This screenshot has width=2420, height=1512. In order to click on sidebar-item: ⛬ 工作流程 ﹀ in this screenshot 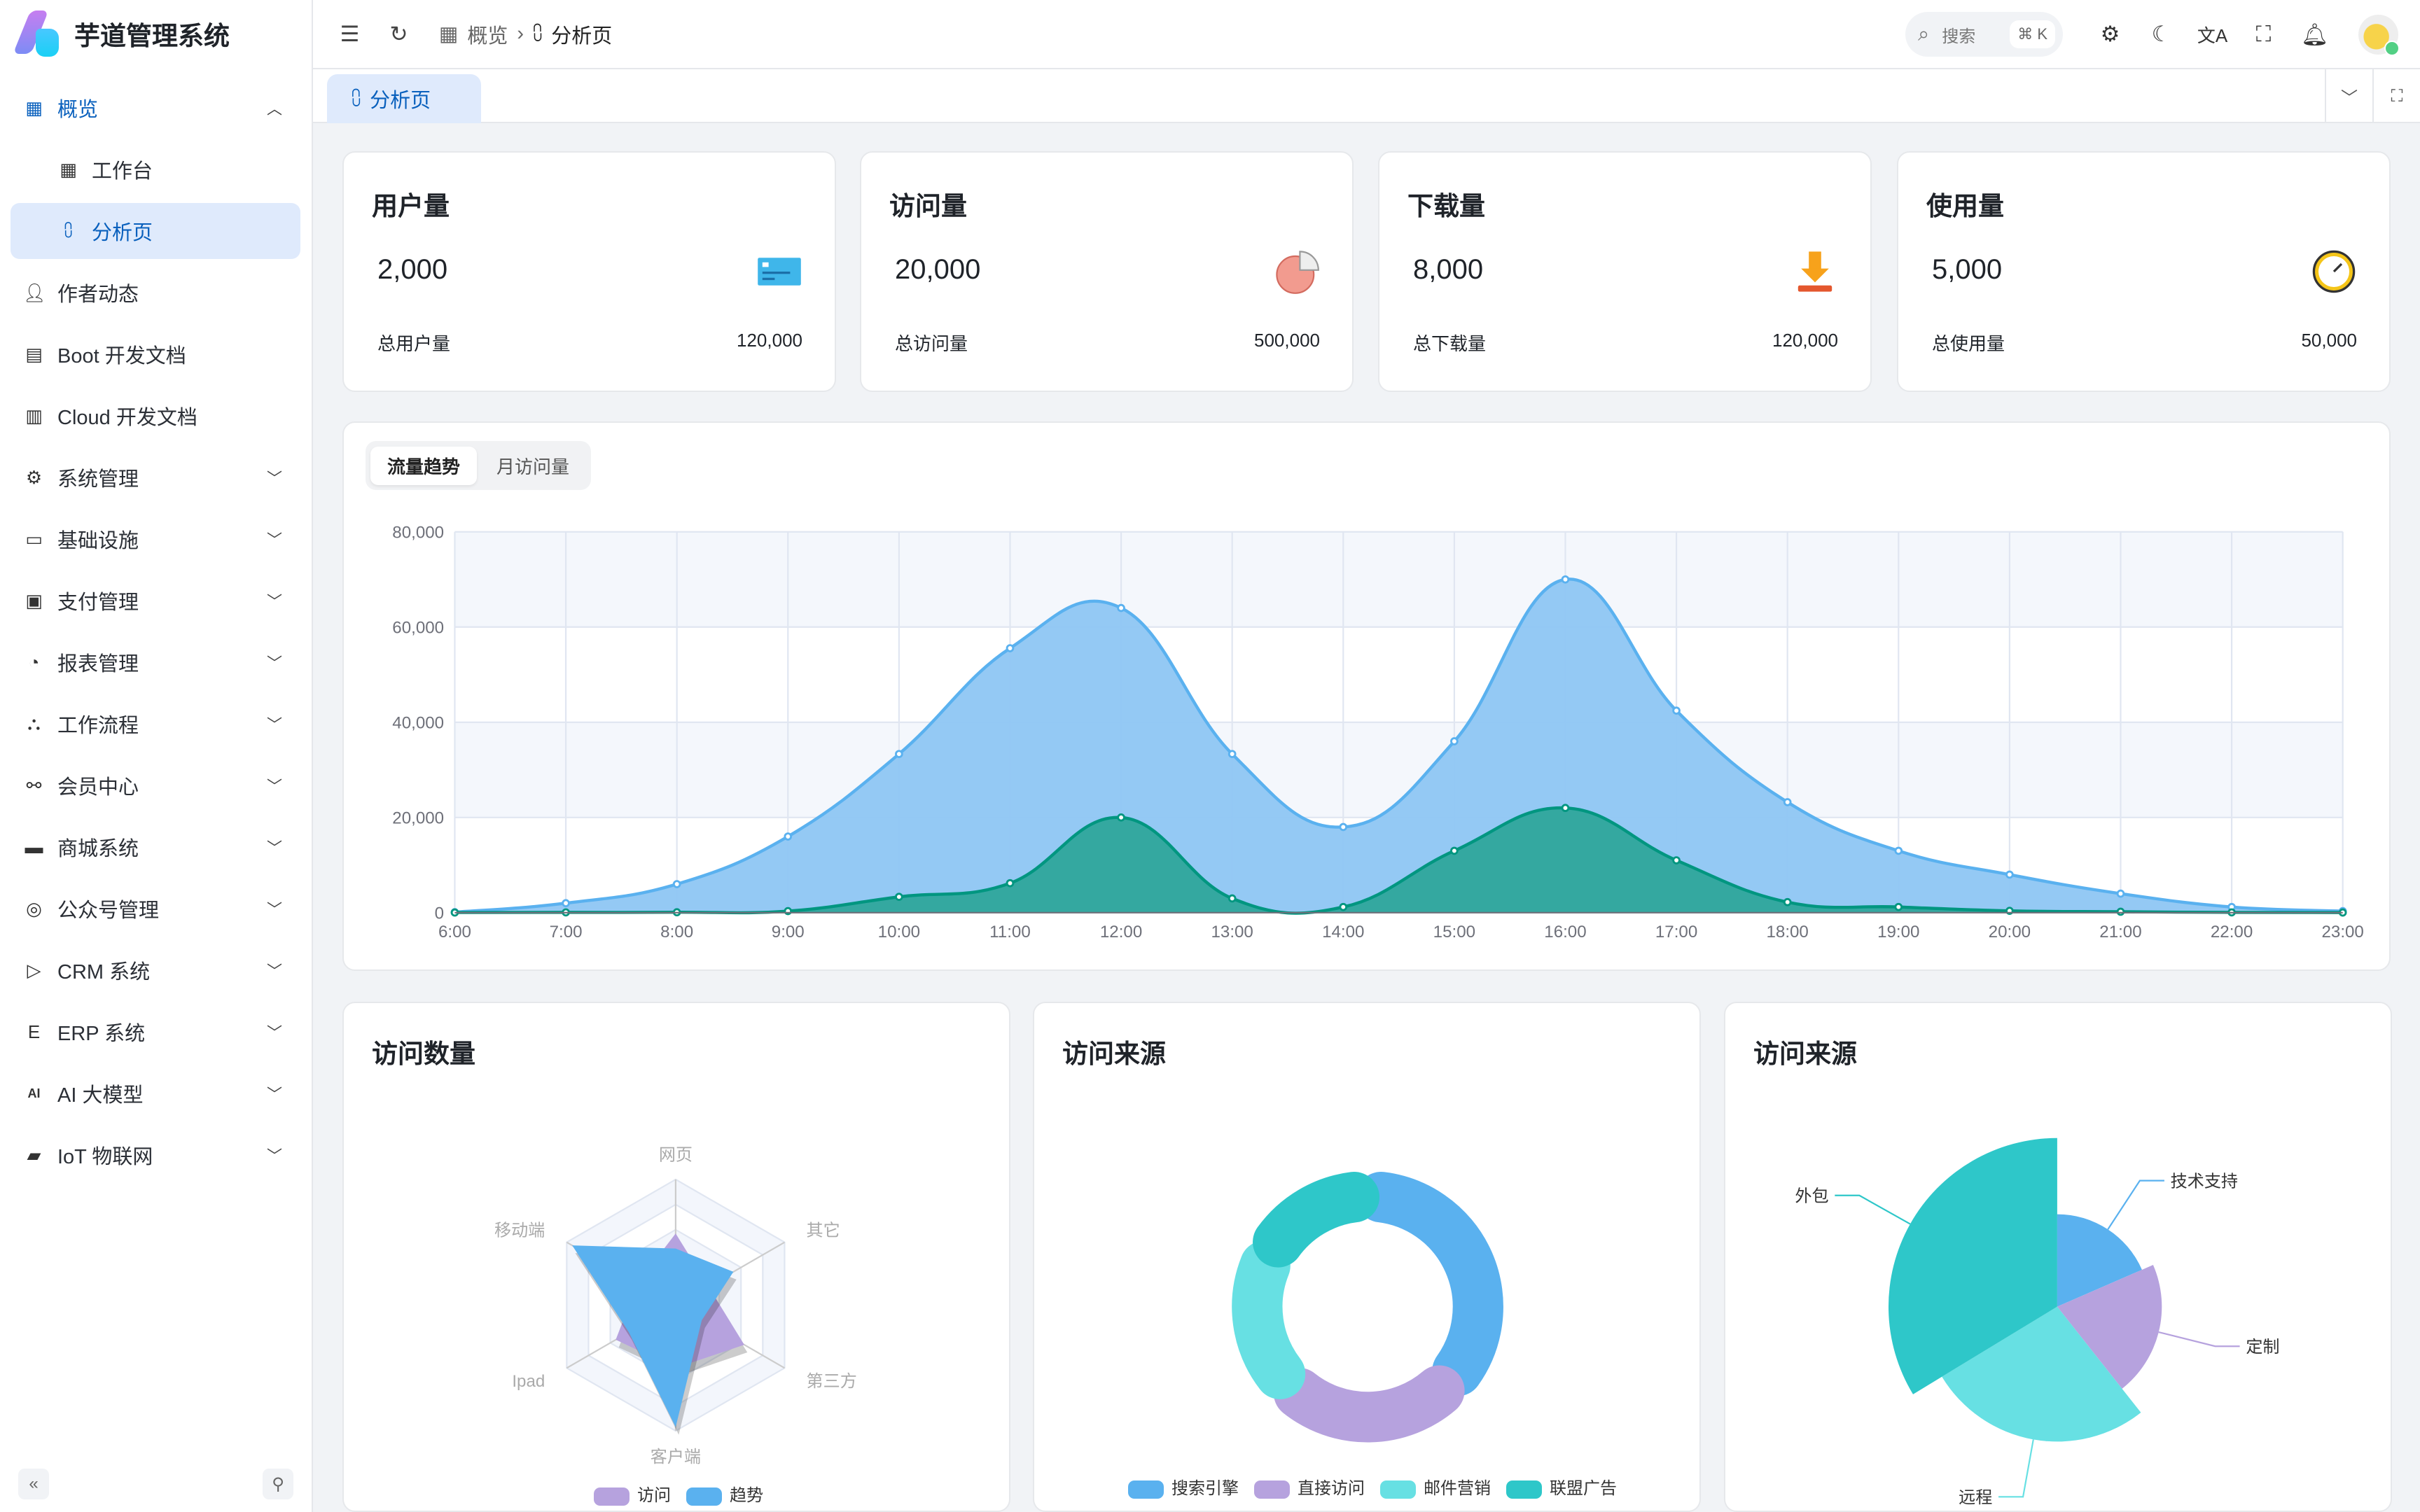, I will do `click(156, 724)`.